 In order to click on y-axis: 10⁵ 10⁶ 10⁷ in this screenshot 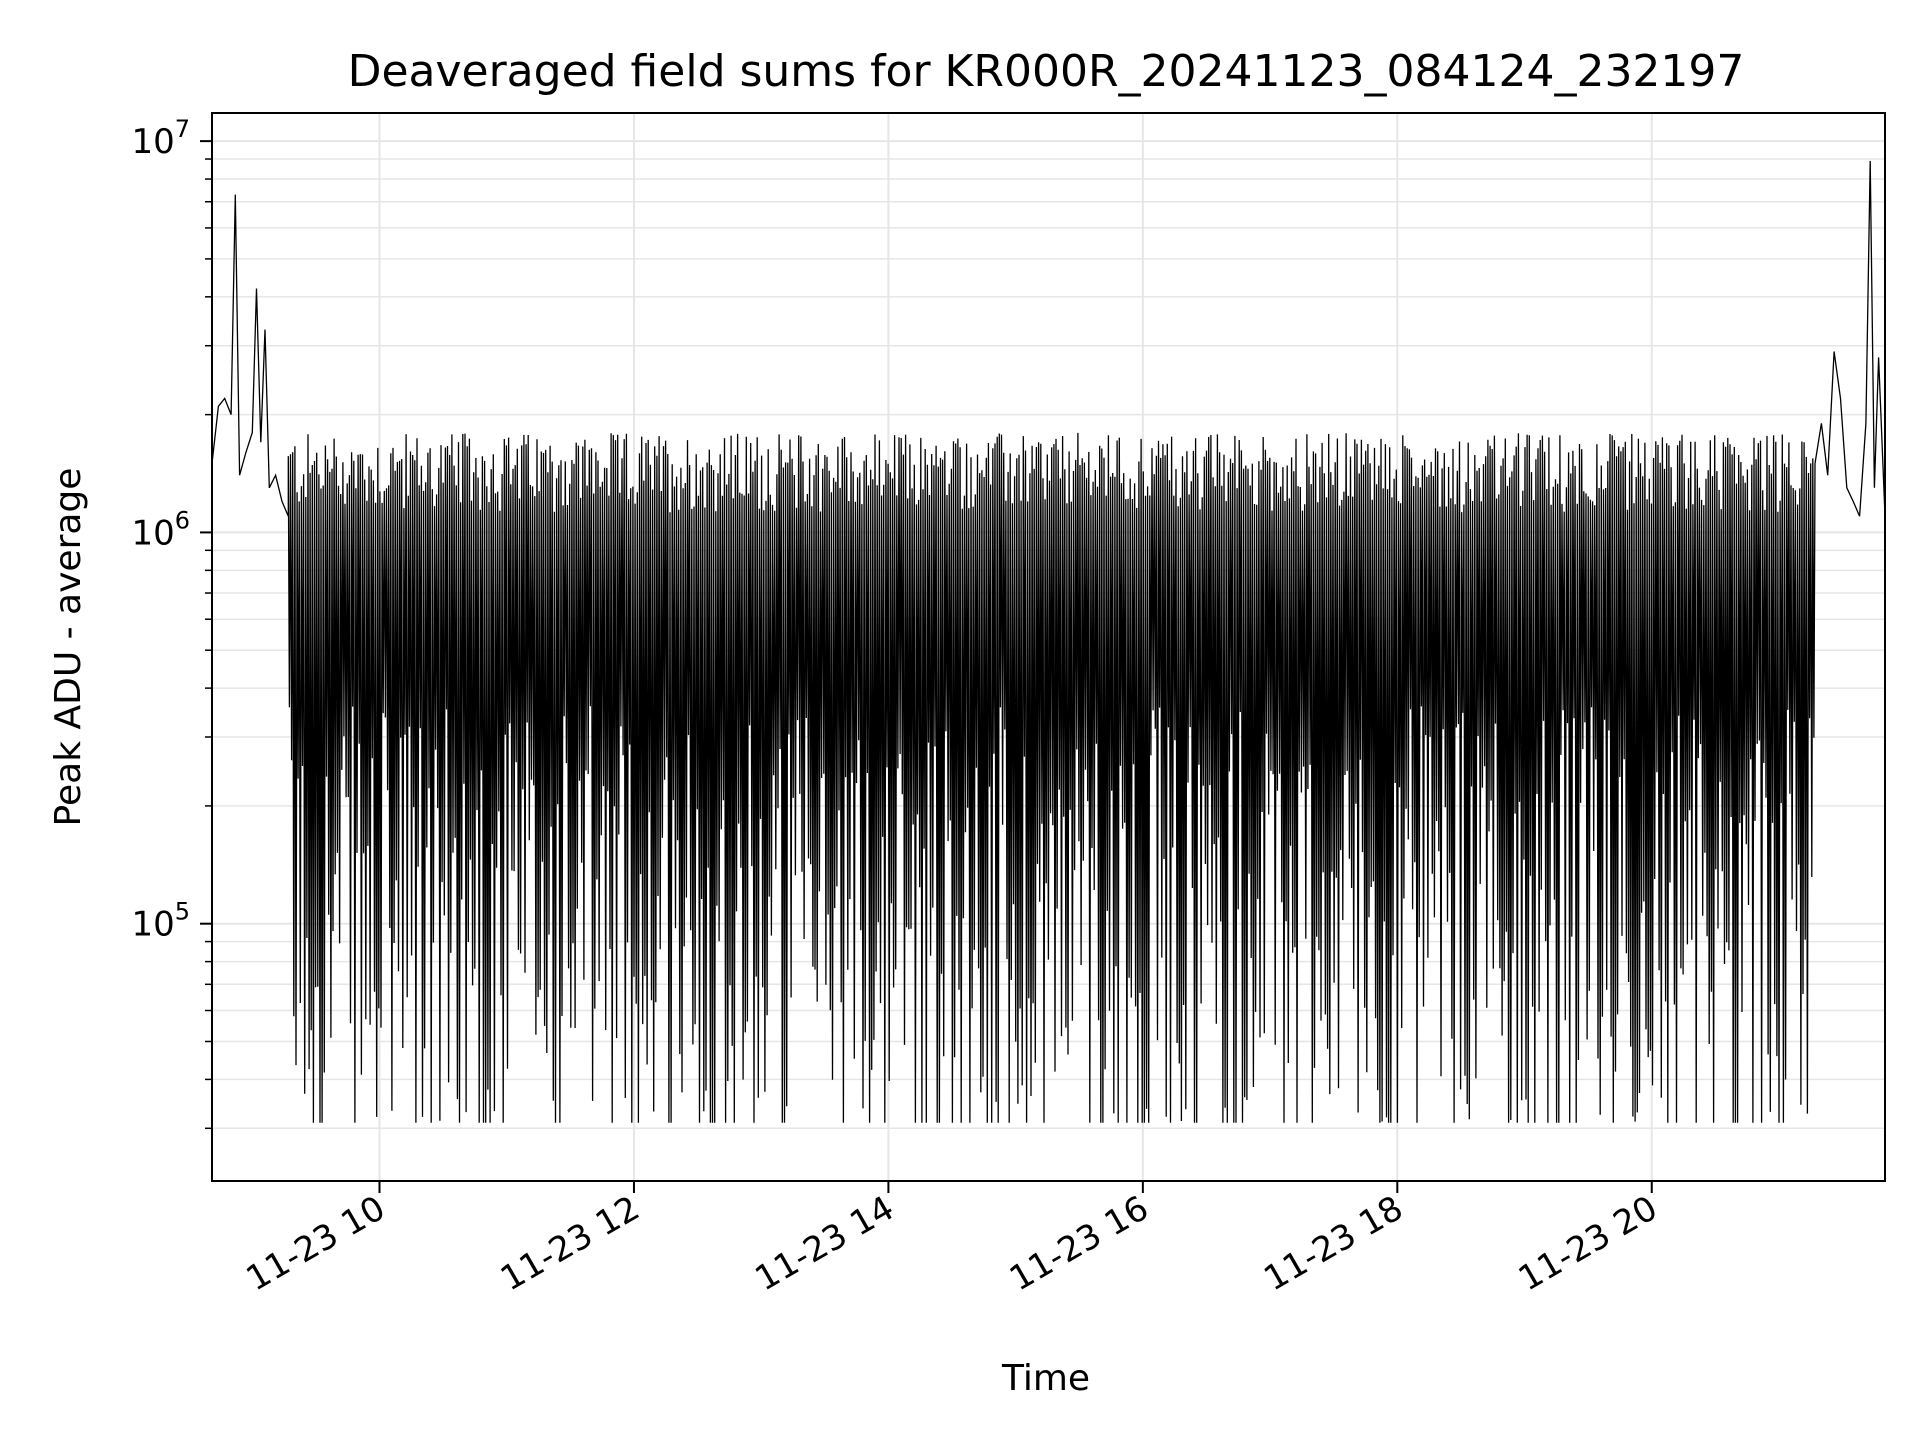, I will do `click(171, 622)`.